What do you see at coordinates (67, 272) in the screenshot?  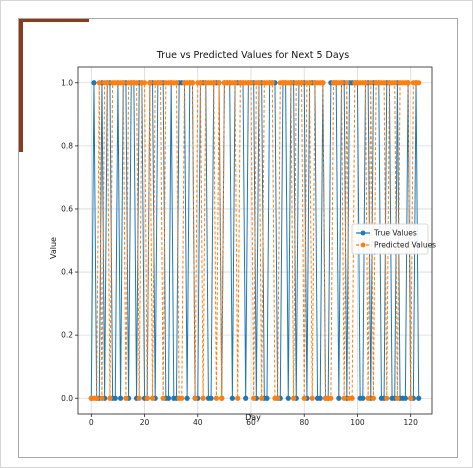 I see `y-tick-label: 0.4` at bounding box center [67, 272].